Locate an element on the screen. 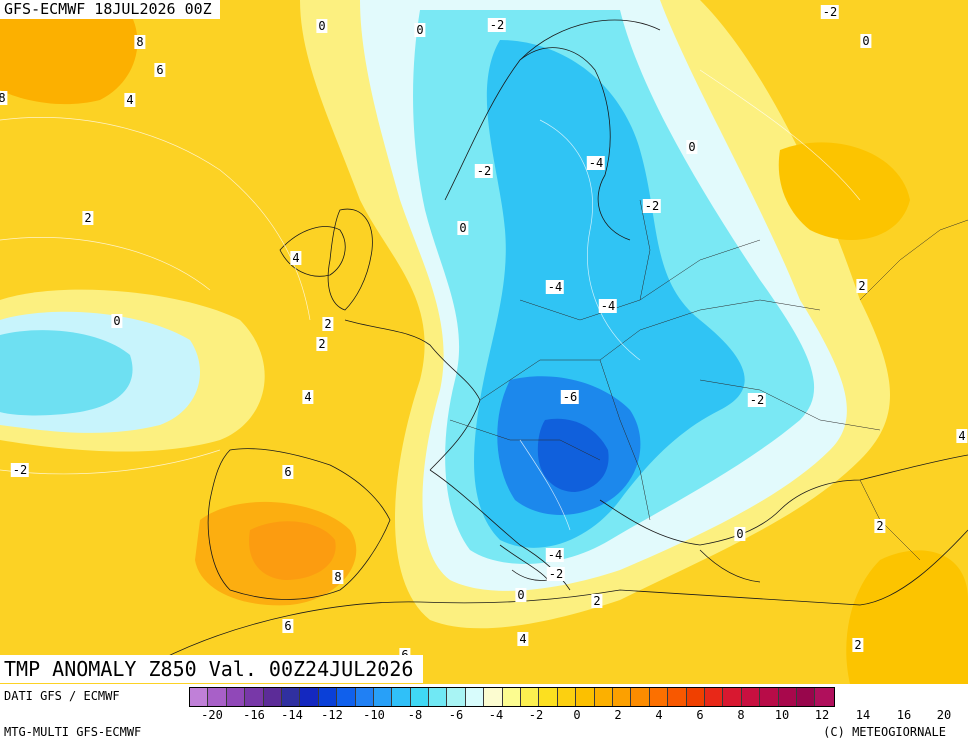  contour-label-belarus: -4 is located at coordinates (608, 306).